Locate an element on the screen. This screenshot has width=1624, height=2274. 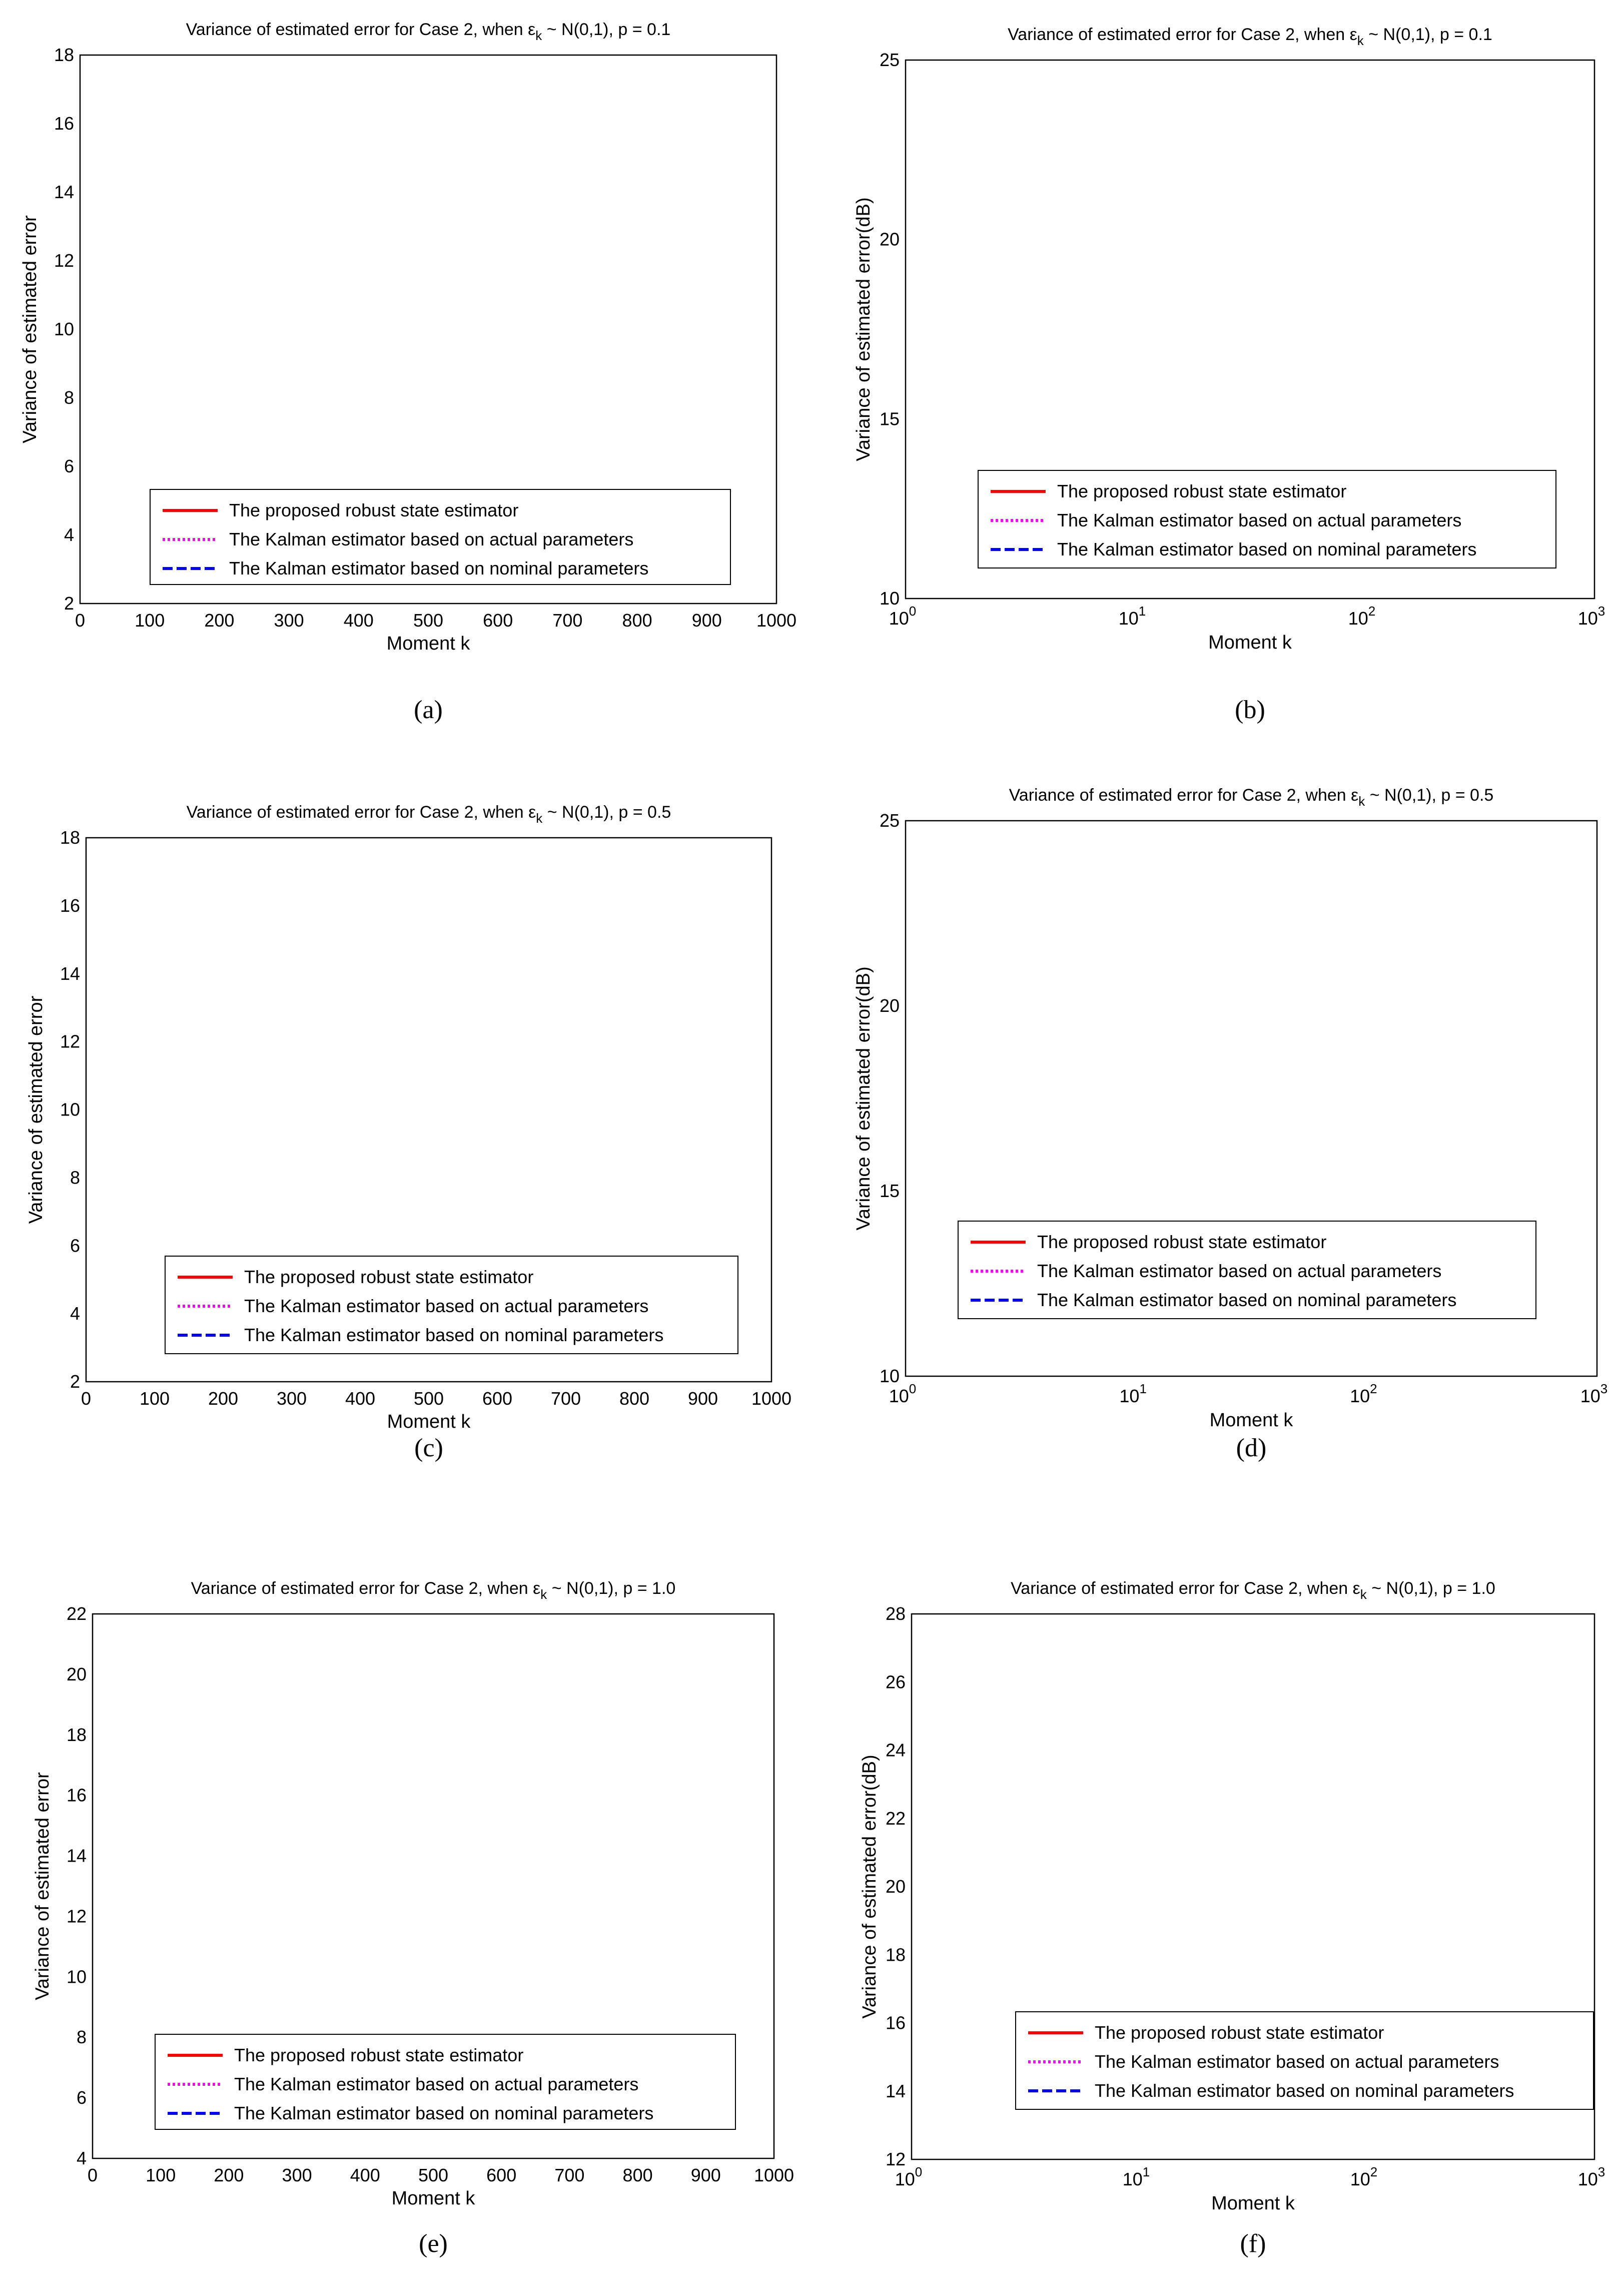
panel-caption: (b) is located at coordinates (1250, 710).